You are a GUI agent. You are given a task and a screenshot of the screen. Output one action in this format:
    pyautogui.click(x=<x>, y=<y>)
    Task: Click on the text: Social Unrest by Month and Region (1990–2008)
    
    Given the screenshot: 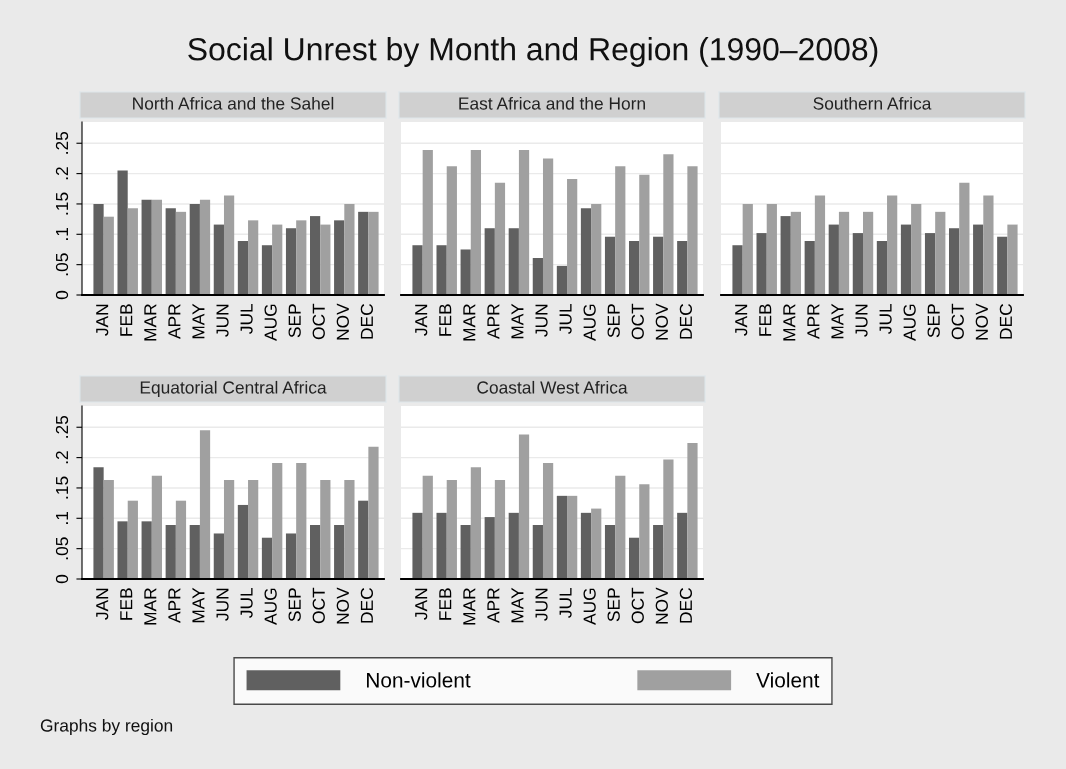 What is the action you would take?
    pyautogui.click(x=533, y=52)
    